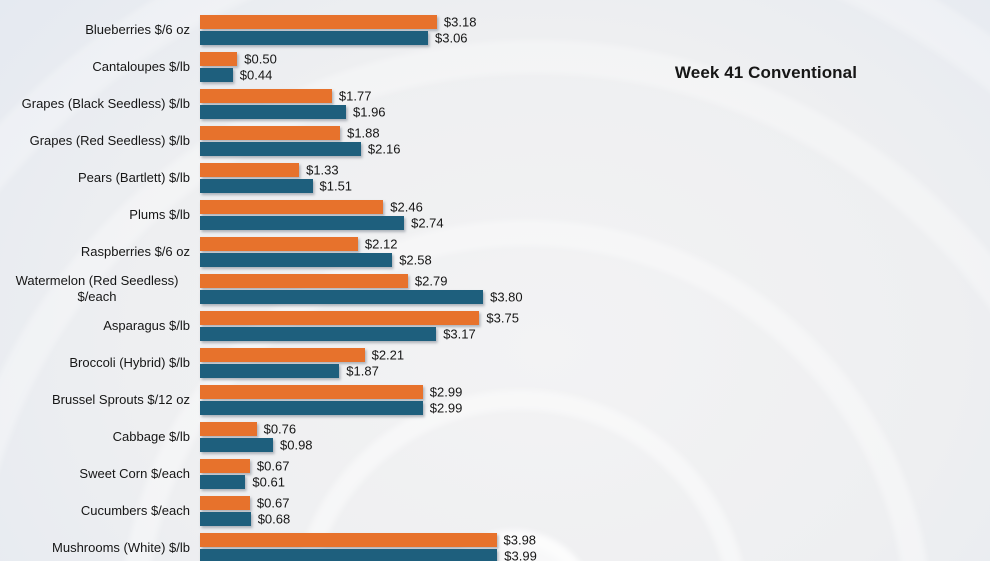  What do you see at coordinates (159, 214) in the screenshot?
I see `category-label-text: Plums $/lb` at bounding box center [159, 214].